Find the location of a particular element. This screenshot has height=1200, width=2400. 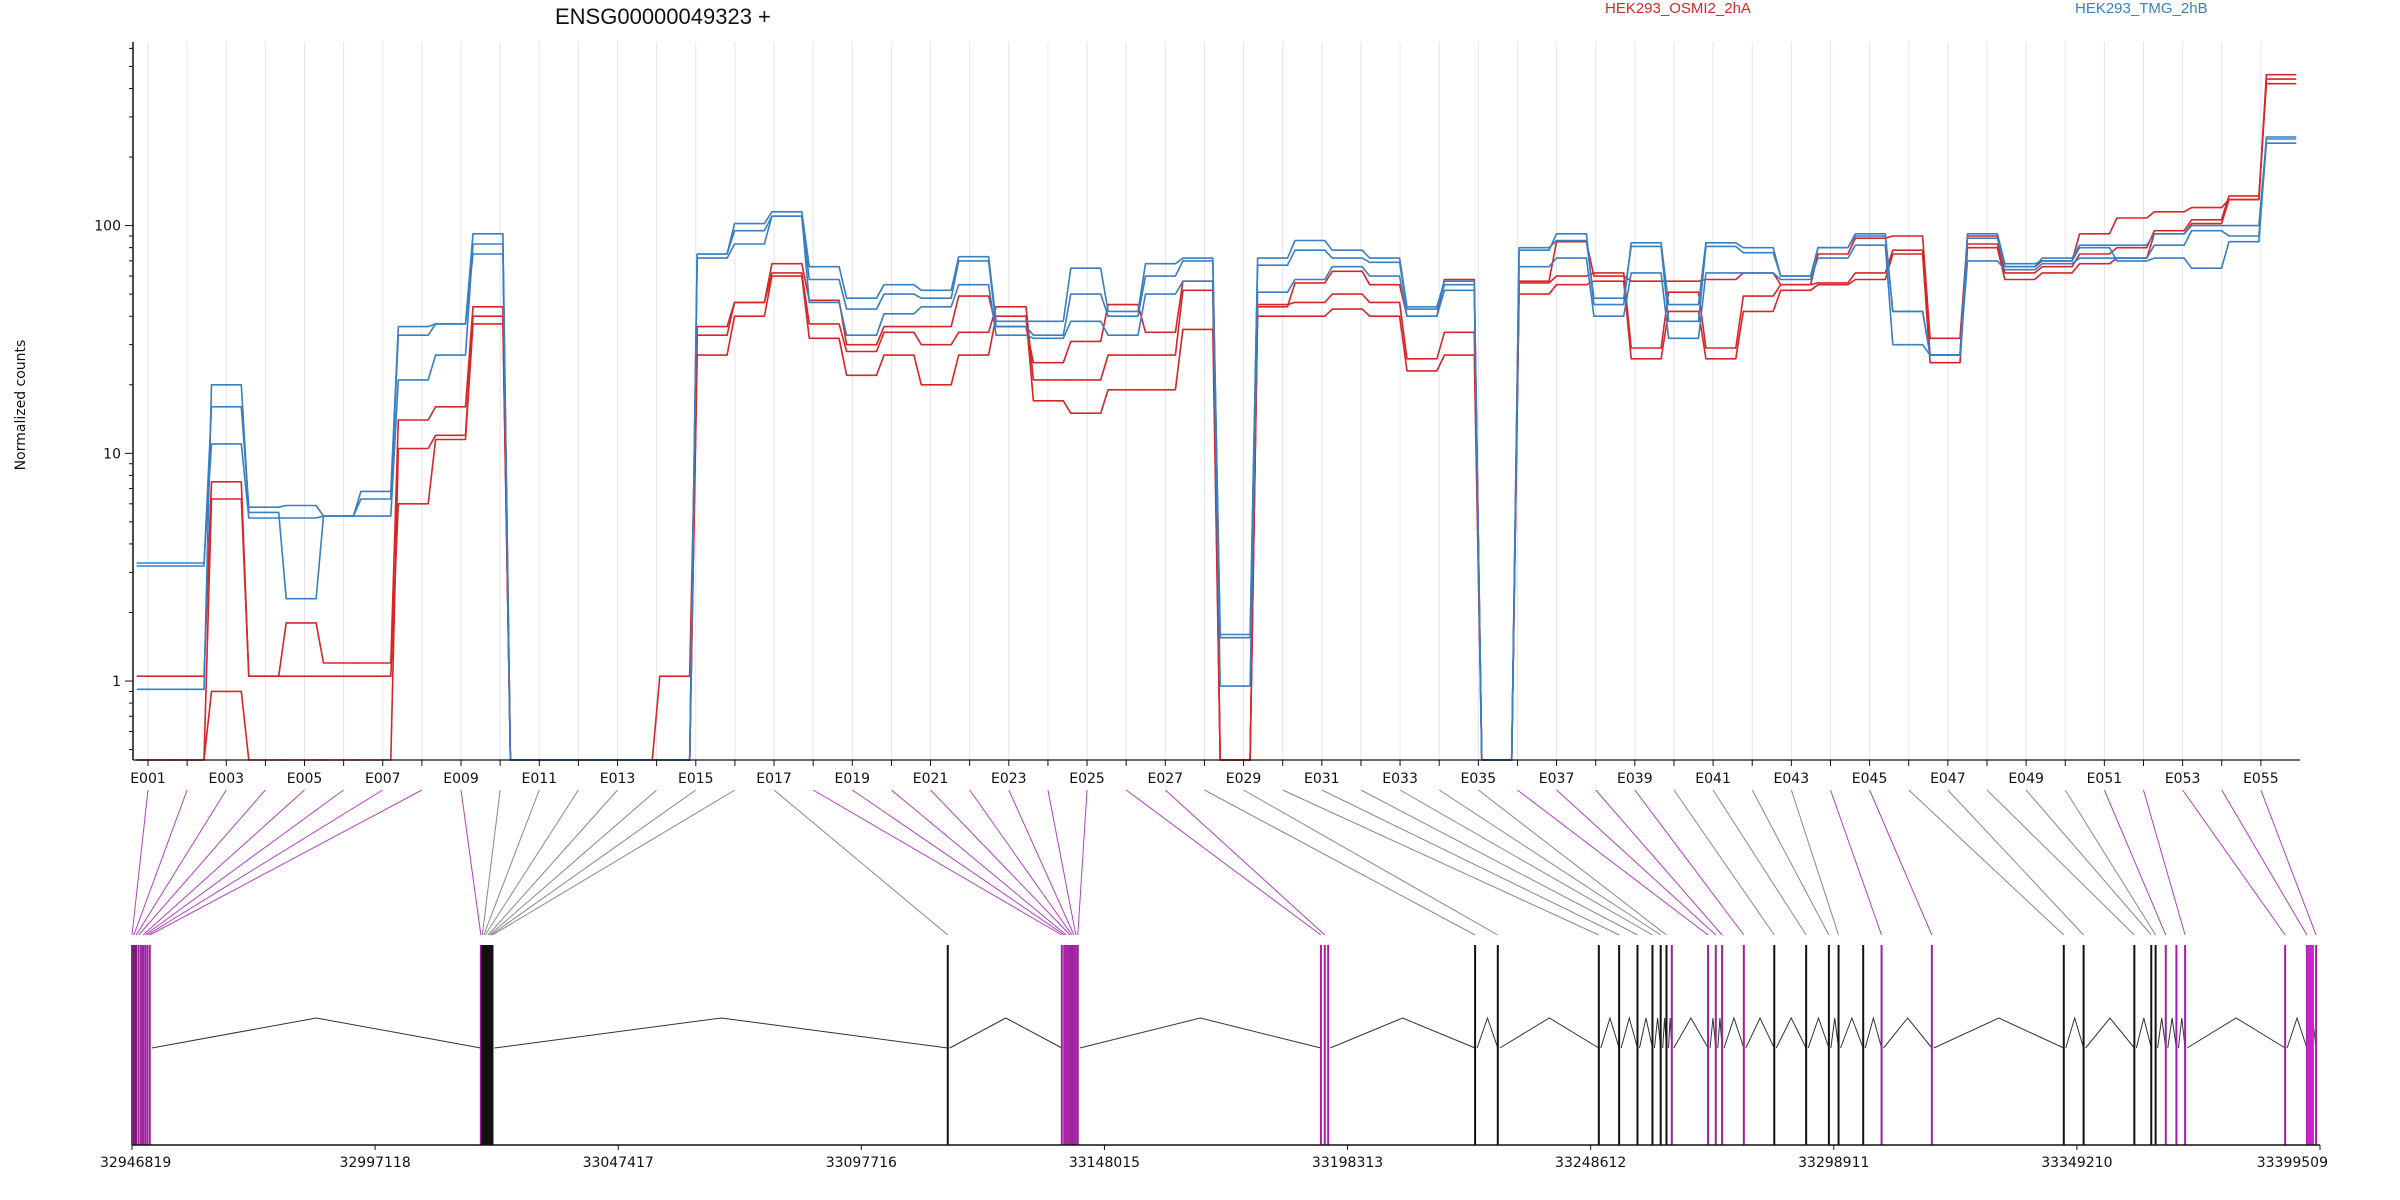

genomic-tick-label: 33248612 is located at coordinates (1590, 1163).